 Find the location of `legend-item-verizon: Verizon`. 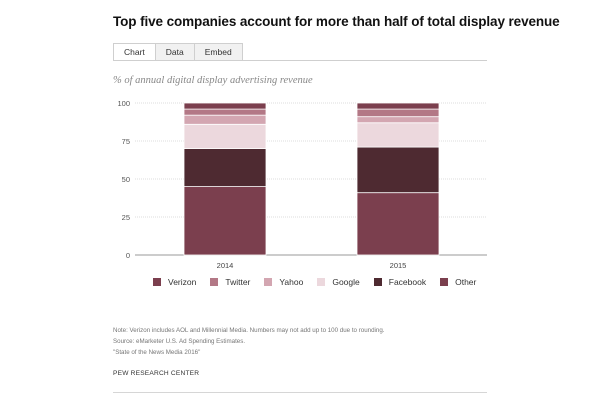

legend-item-verizon: Verizon is located at coordinates (174, 282).